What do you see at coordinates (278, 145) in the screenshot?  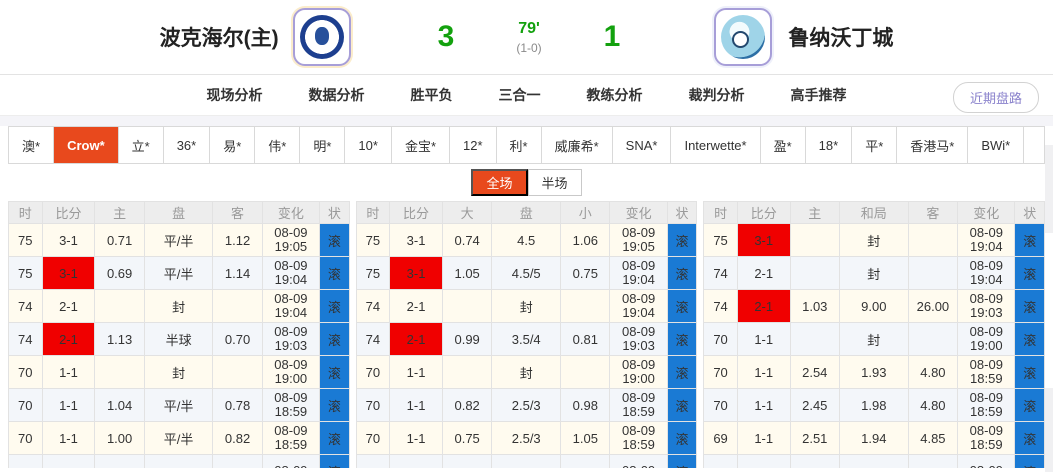 I see `bookmaker-tab: 伟*` at bounding box center [278, 145].